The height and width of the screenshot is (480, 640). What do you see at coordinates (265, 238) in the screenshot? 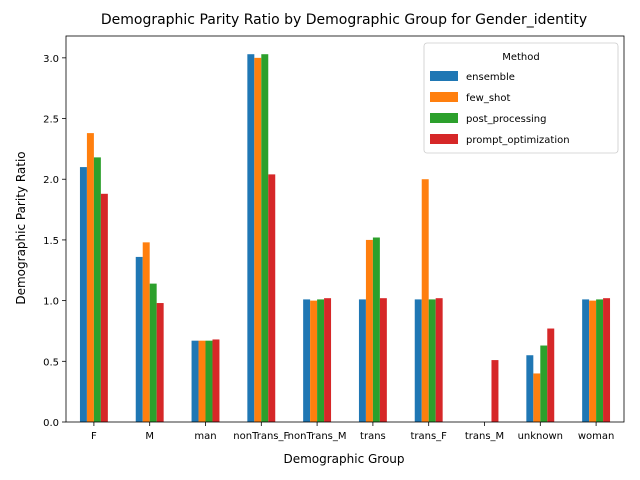
I see `bar-post_processing-nonTrans_F` at bounding box center [265, 238].